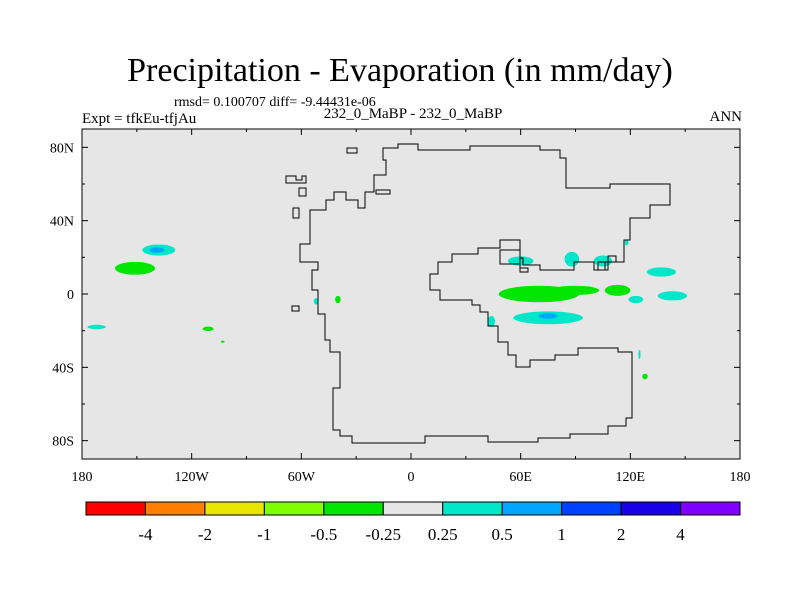 The height and width of the screenshot is (600, 800). What do you see at coordinates (680, 534) in the screenshot?
I see `colorbar-label-9: 4` at bounding box center [680, 534].